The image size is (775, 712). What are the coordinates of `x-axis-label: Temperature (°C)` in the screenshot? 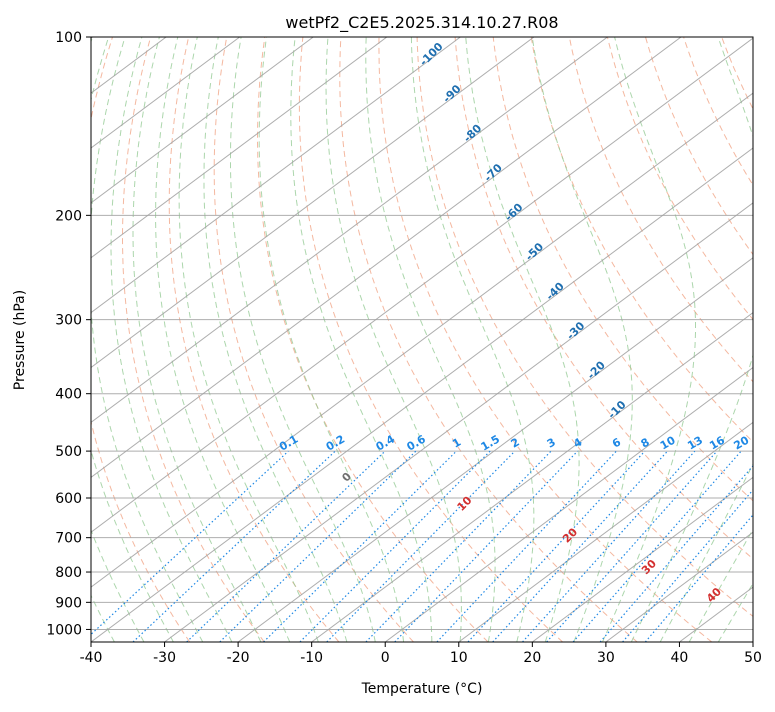 It's located at (422, 689).